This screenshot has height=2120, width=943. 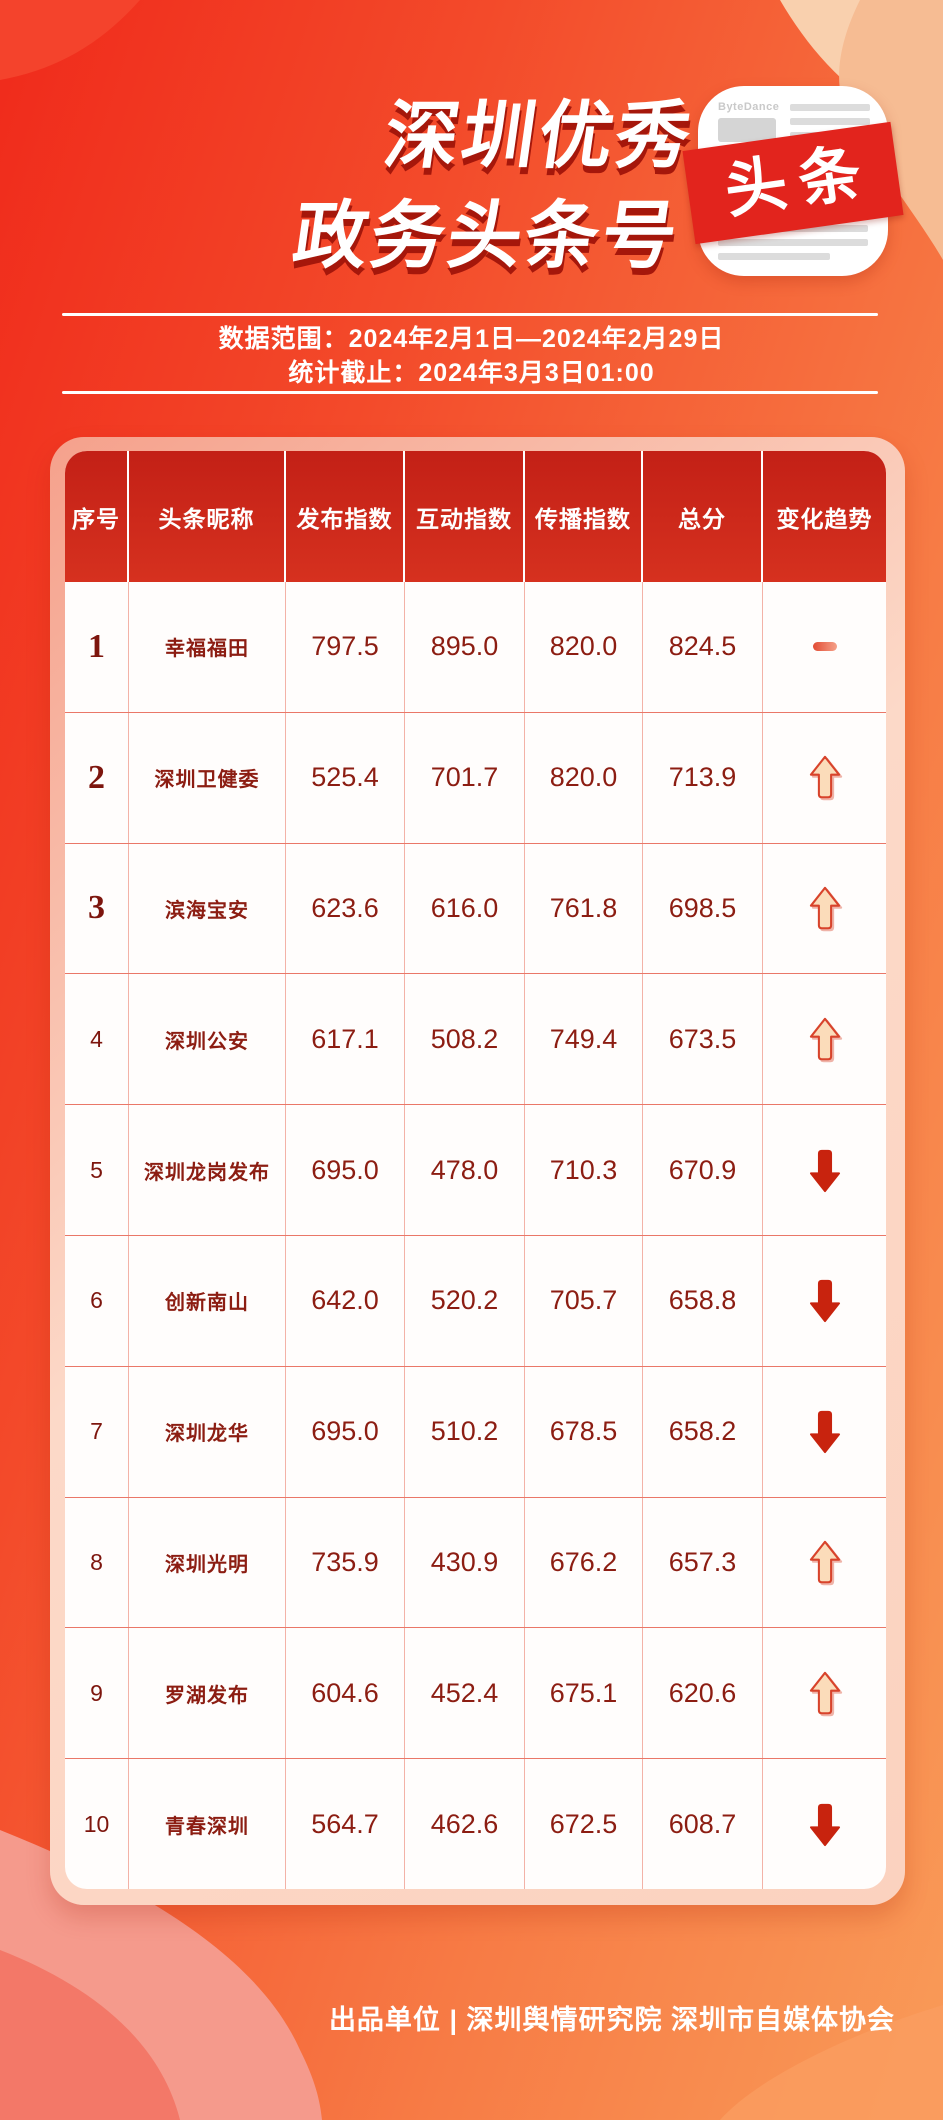 What do you see at coordinates (345, 908) in the screenshot?
I see `publish-index-cell: 623.6` at bounding box center [345, 908].